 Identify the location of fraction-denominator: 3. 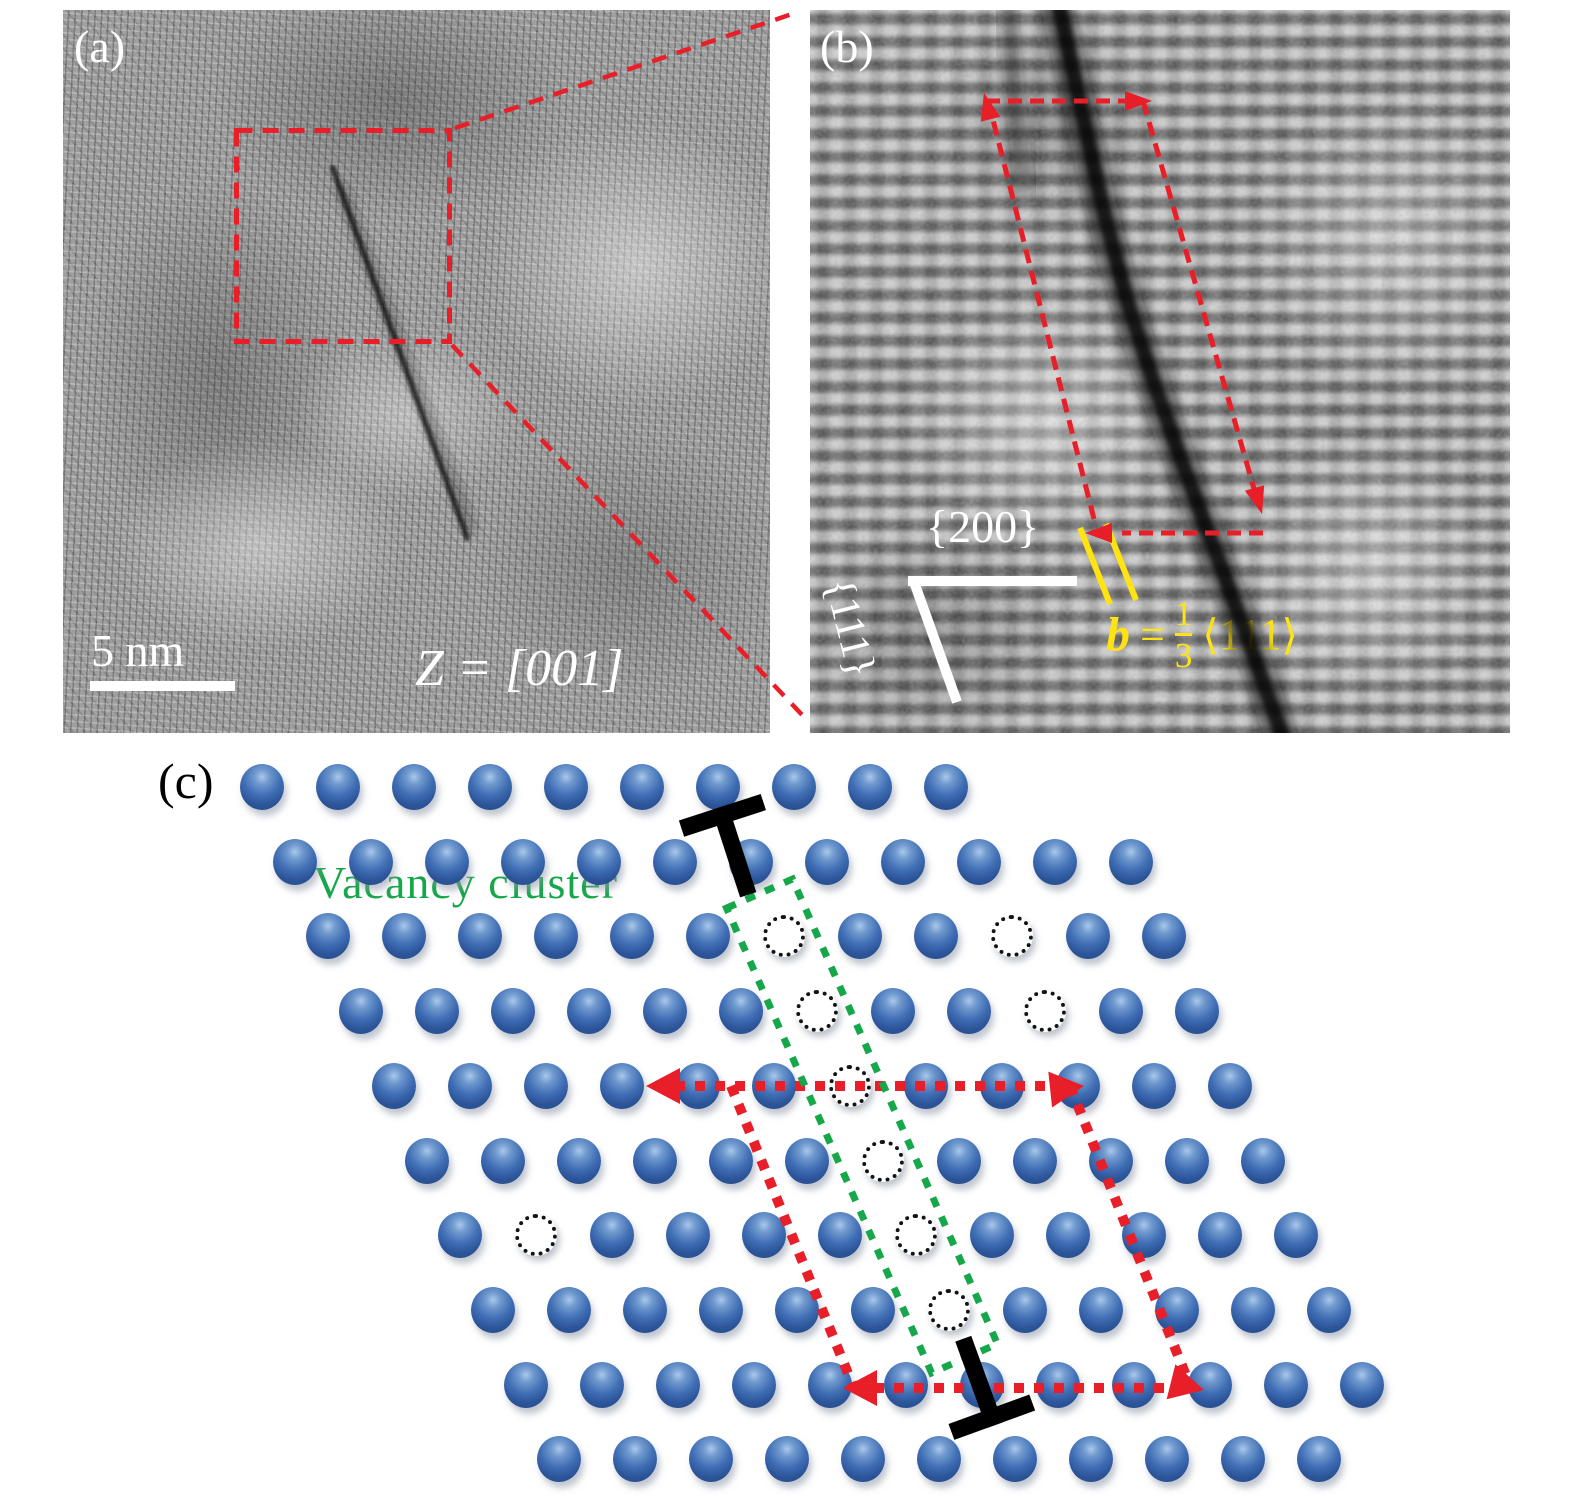
(1183, 653).